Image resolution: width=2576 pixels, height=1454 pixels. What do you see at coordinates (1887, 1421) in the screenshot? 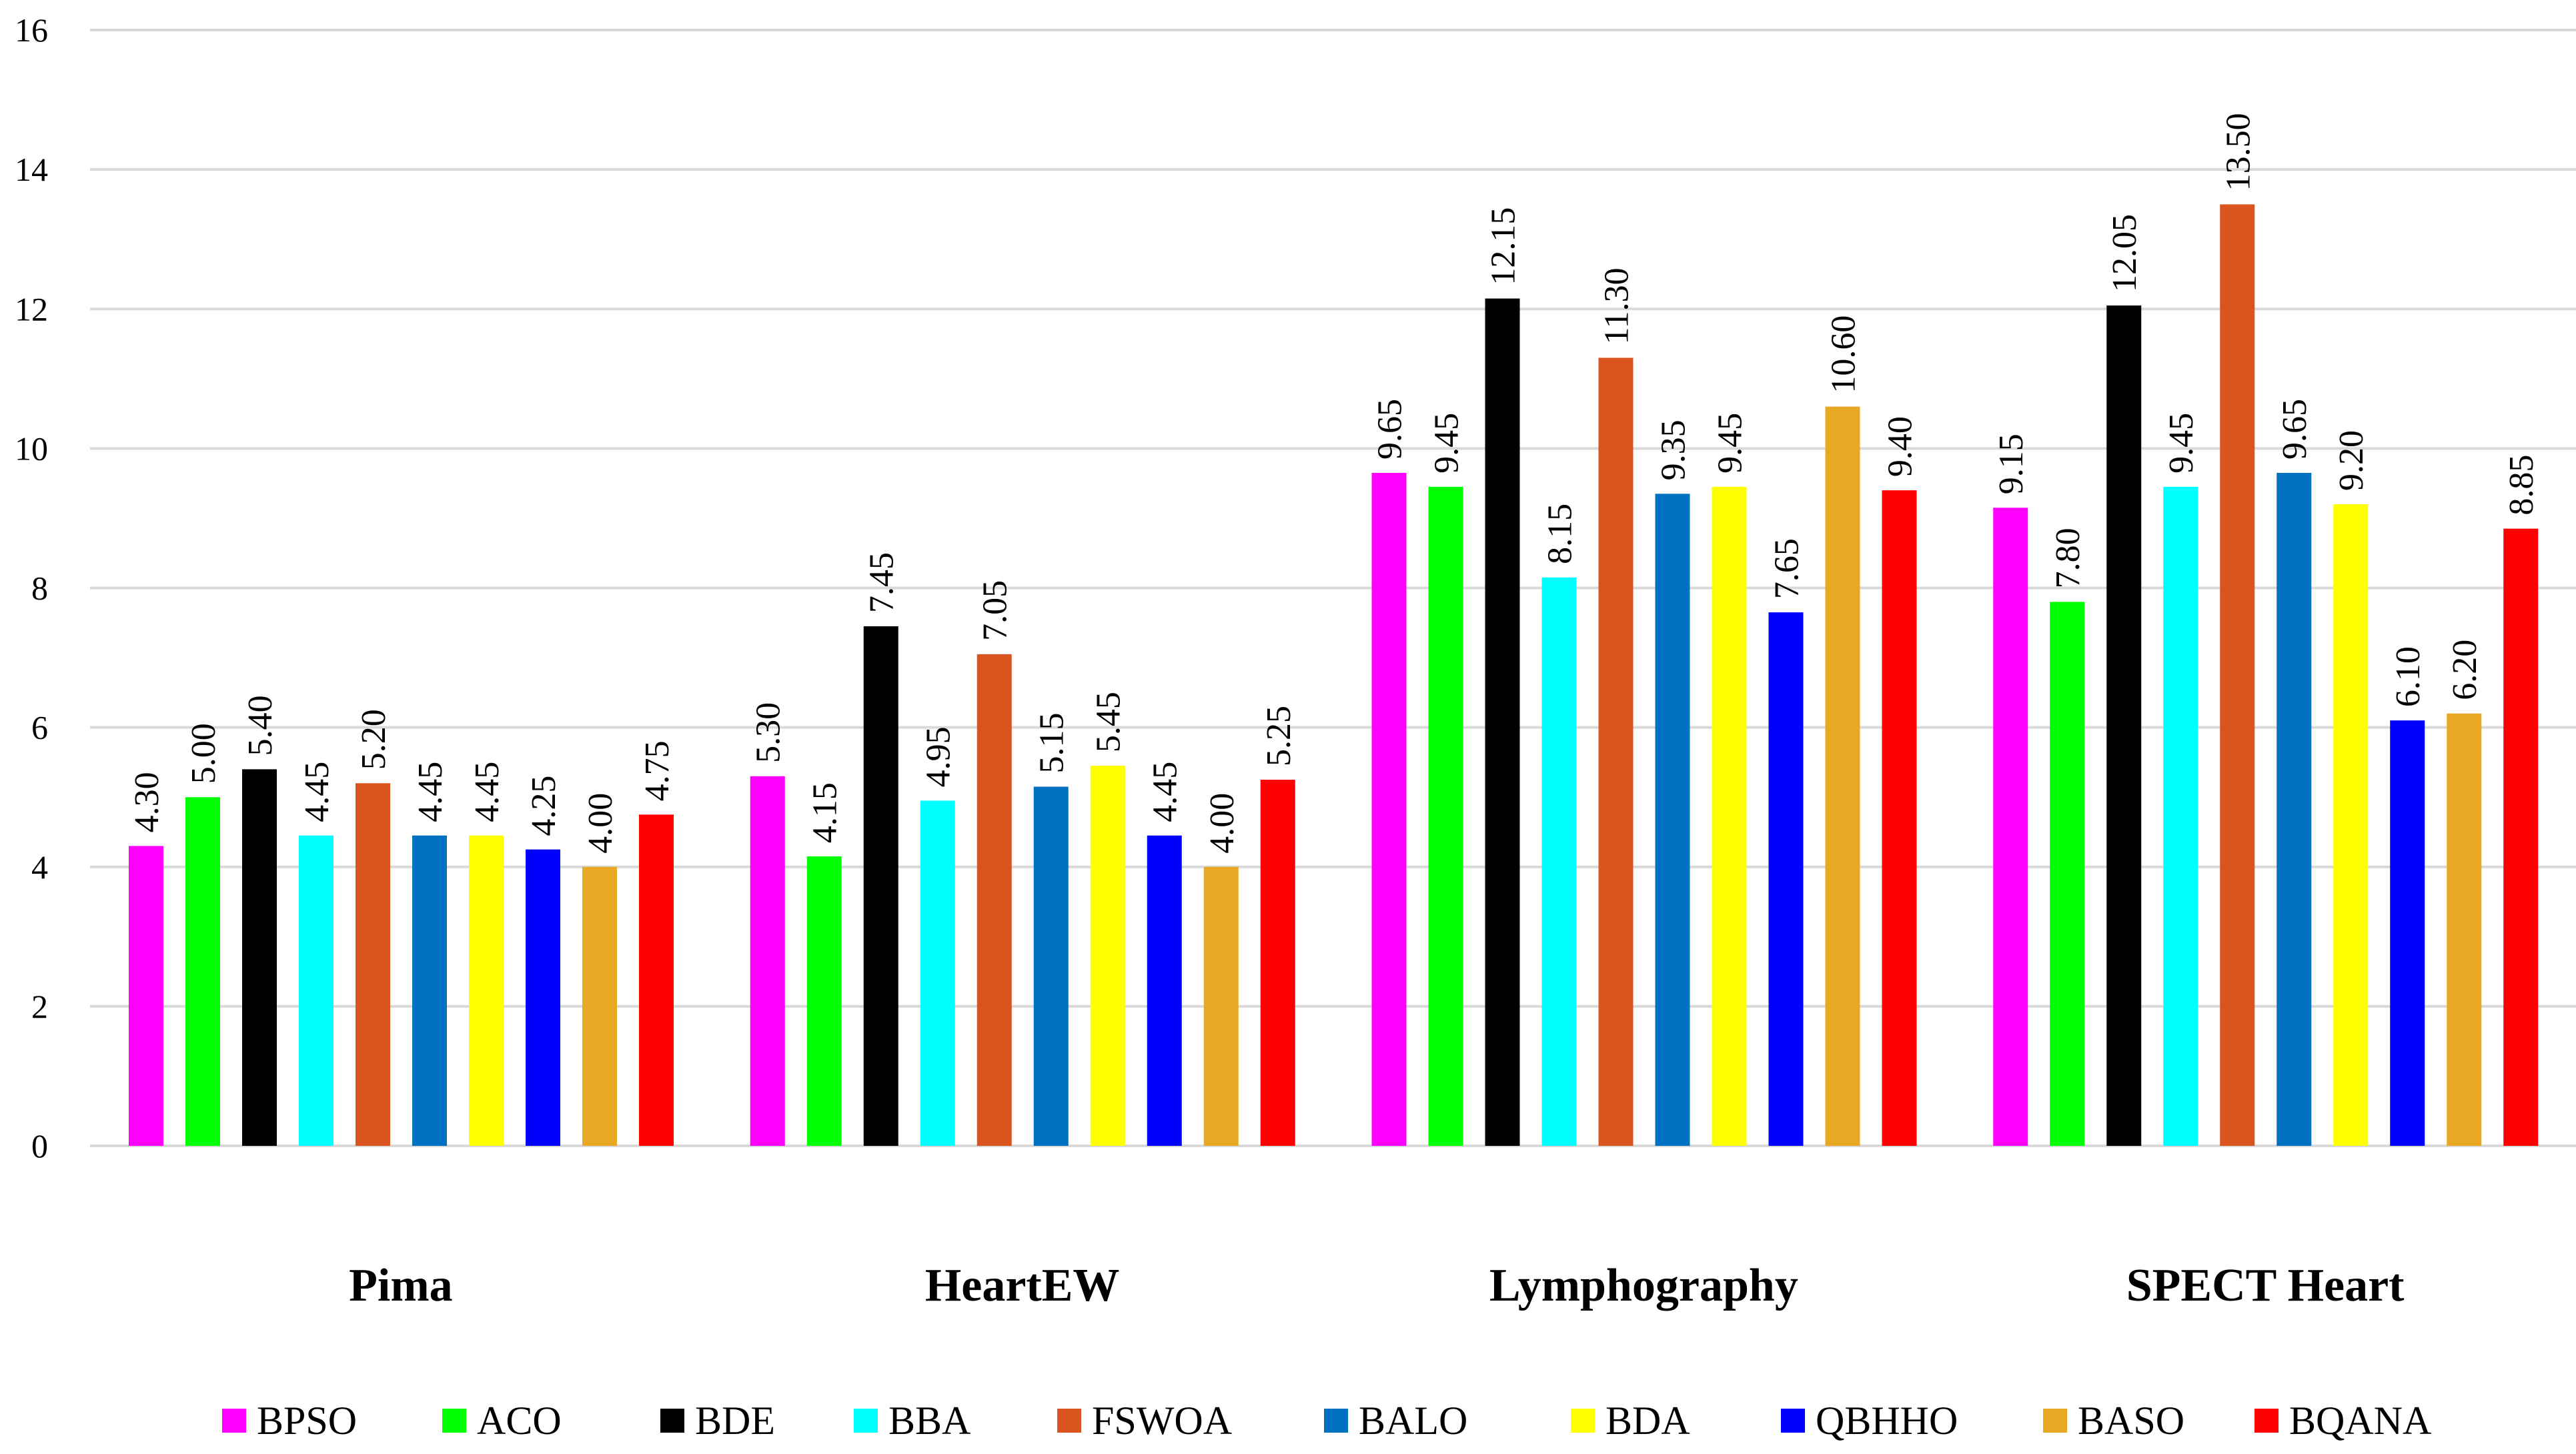
I see `legend-label-qbhho: QBHHO` at bounding box center [1887, 1421].